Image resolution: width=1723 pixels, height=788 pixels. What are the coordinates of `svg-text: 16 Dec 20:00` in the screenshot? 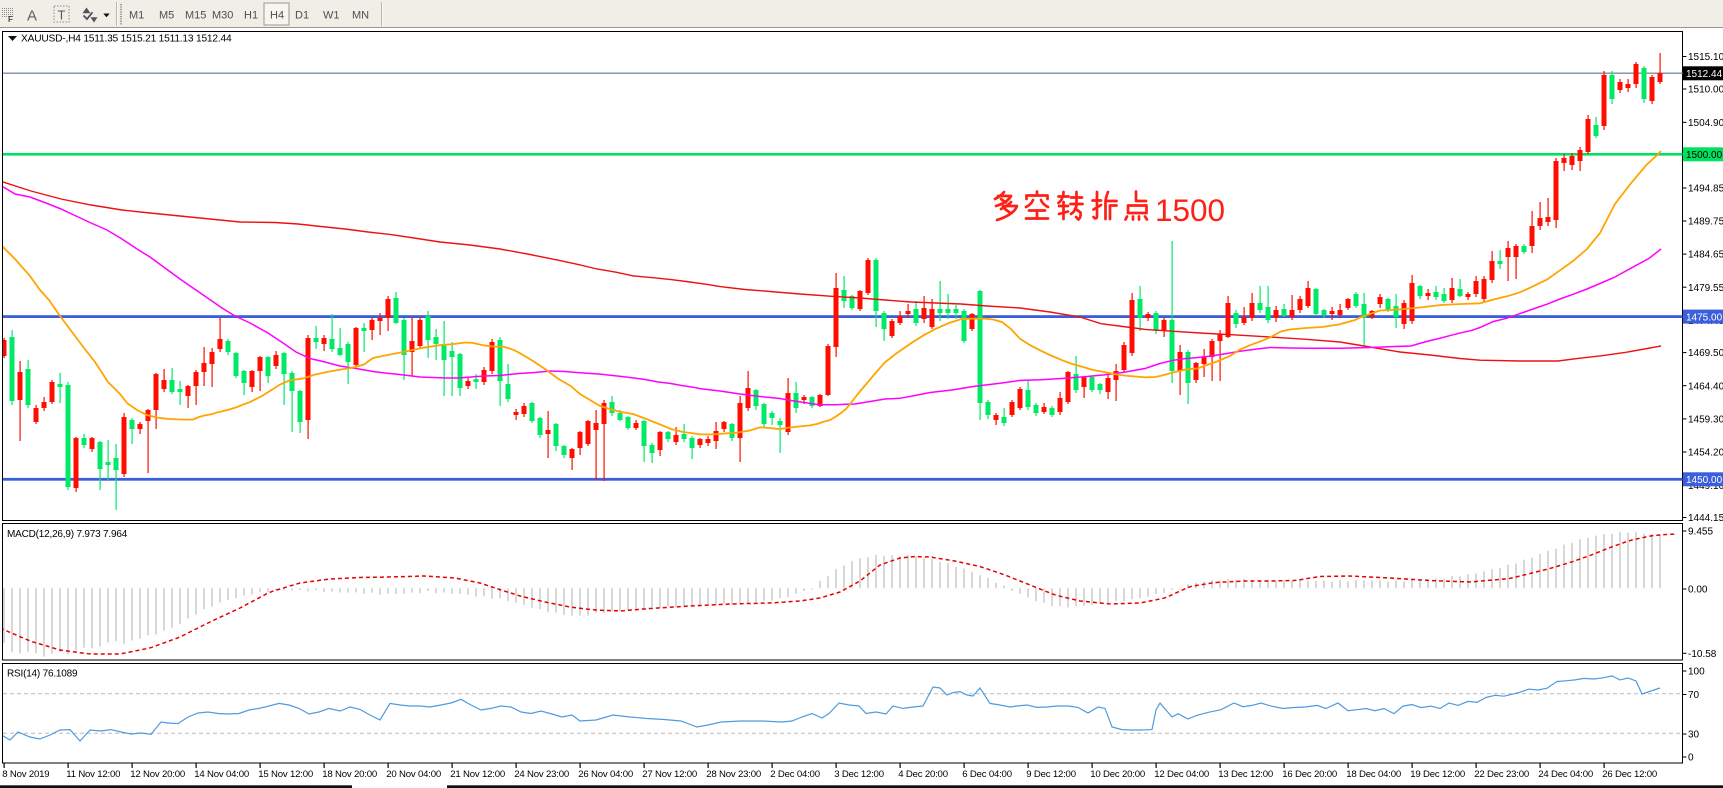 It's located at (1309, 774).